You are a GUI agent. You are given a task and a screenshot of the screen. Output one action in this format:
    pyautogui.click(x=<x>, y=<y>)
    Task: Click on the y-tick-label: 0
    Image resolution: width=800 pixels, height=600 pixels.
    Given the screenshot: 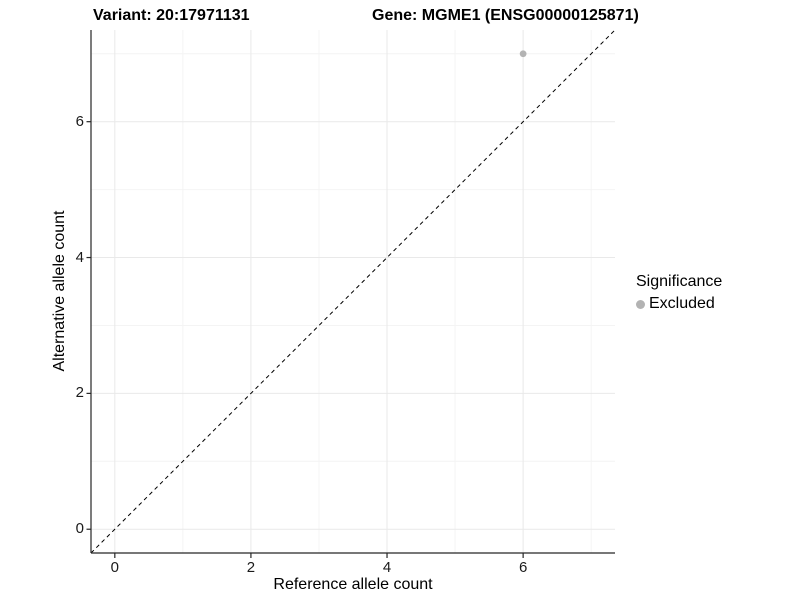 What is the action you would take?
    pyautogui.click(x=79, y=529)
    